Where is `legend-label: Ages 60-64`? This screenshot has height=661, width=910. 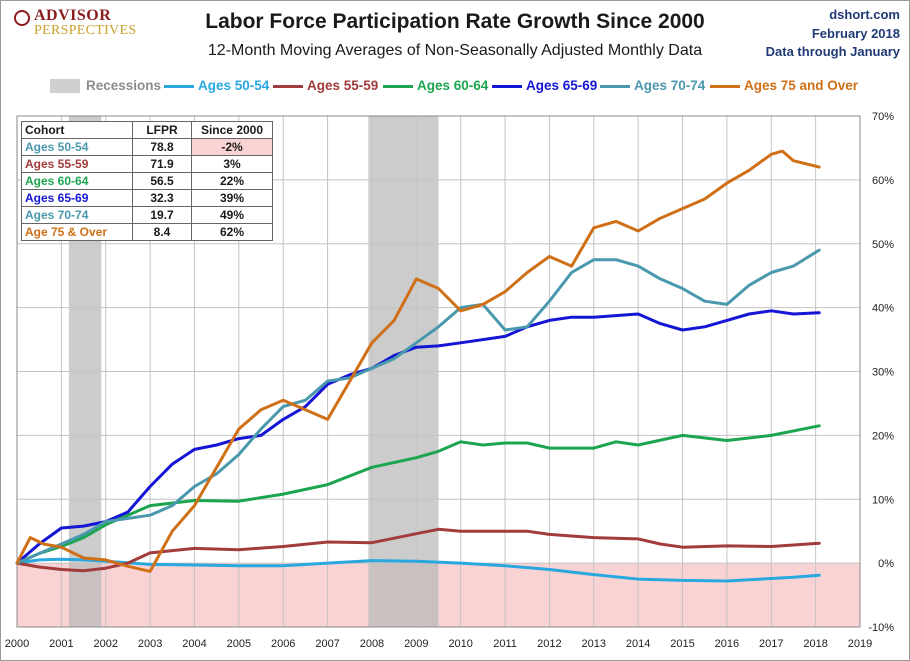
legend-label: Ages 60-64 is located at coordinates (453, 85).